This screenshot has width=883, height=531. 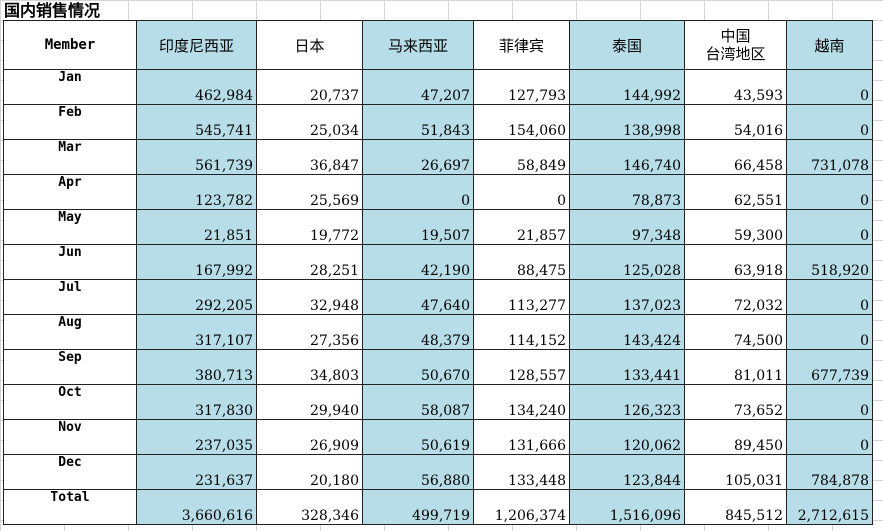 I want to click on value-cell: 20,180, so click(x=309, y=472).